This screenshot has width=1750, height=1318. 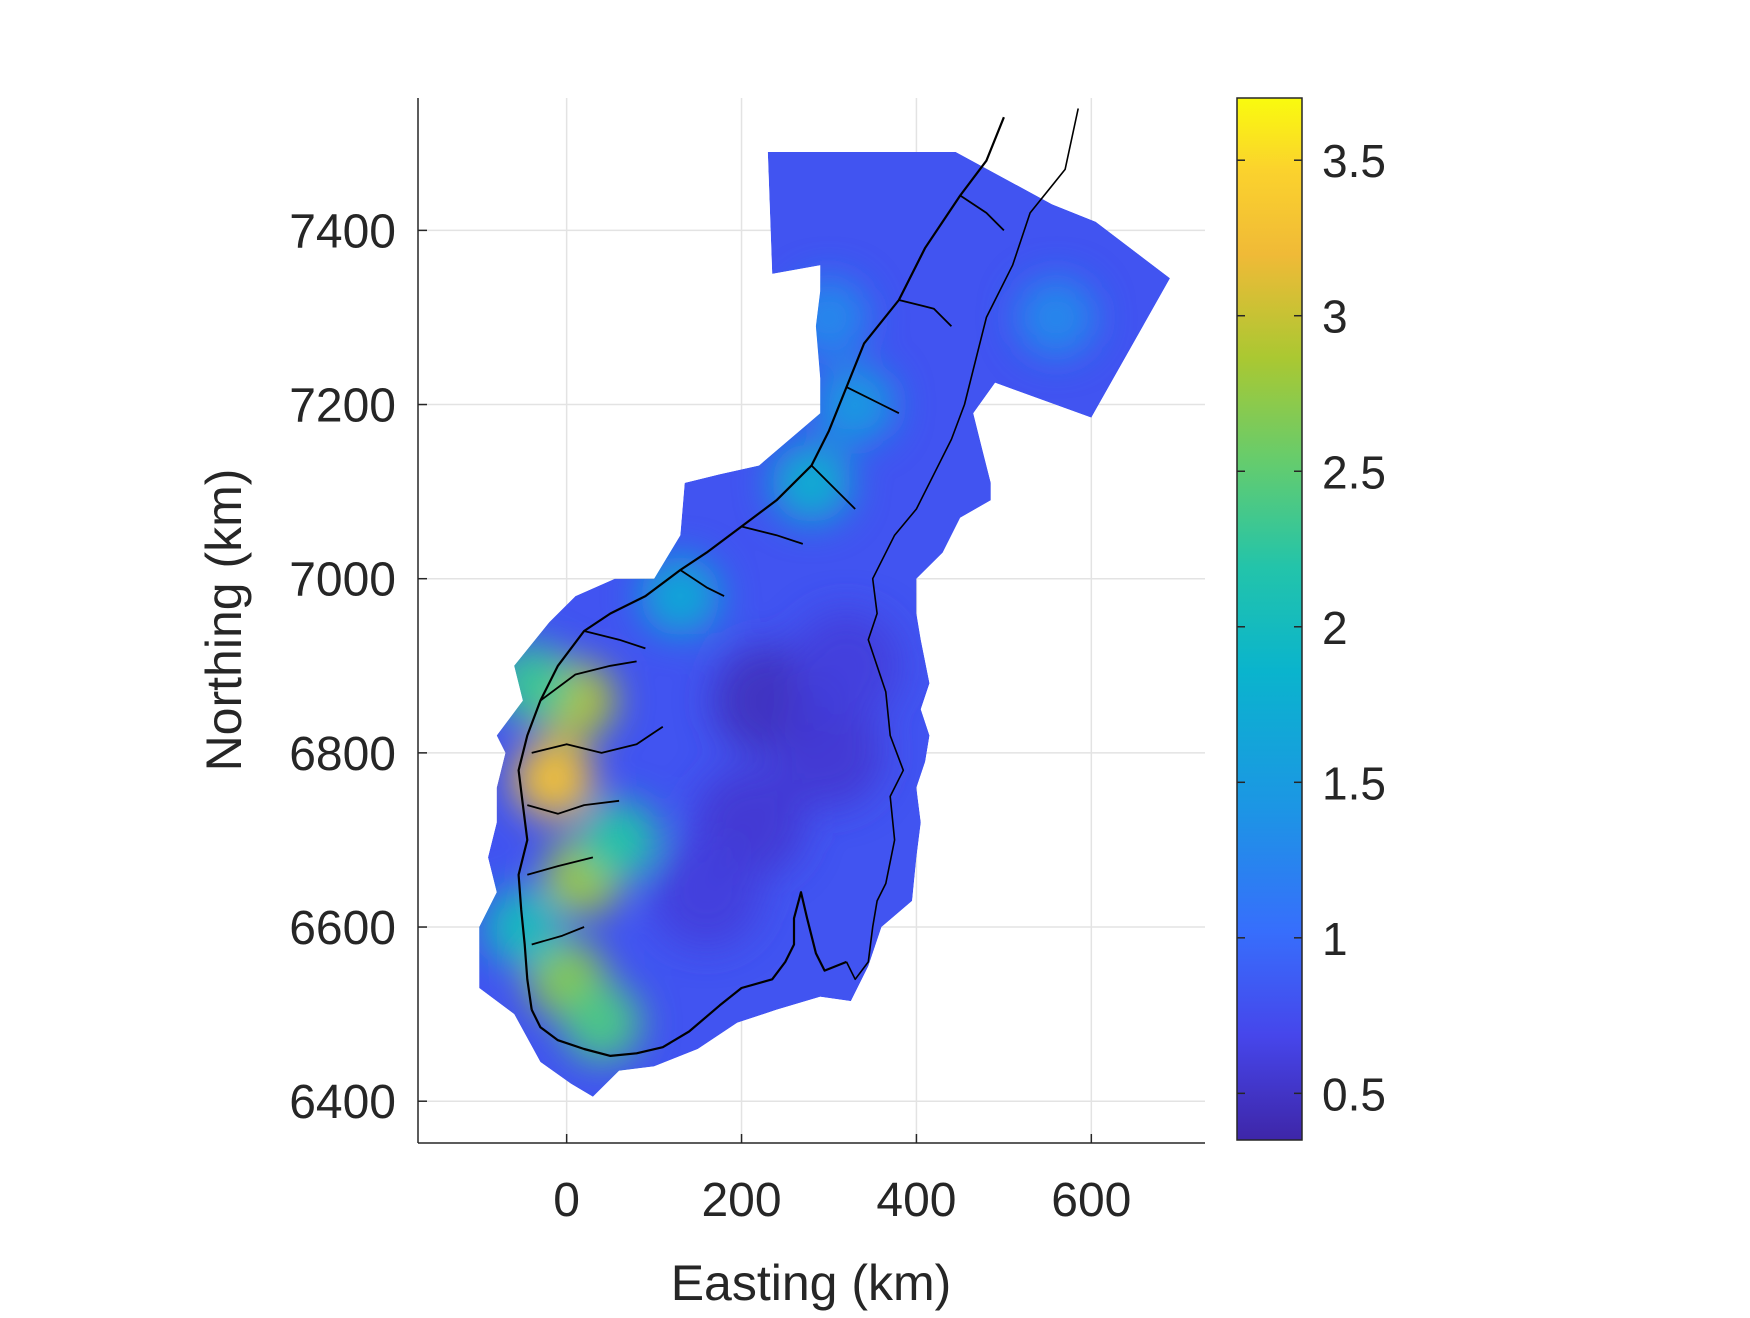 What do you see at coordinates (342, 231) in the screenshot?
I see `y-tick-label: 7400` at bounding box center [342, 231].